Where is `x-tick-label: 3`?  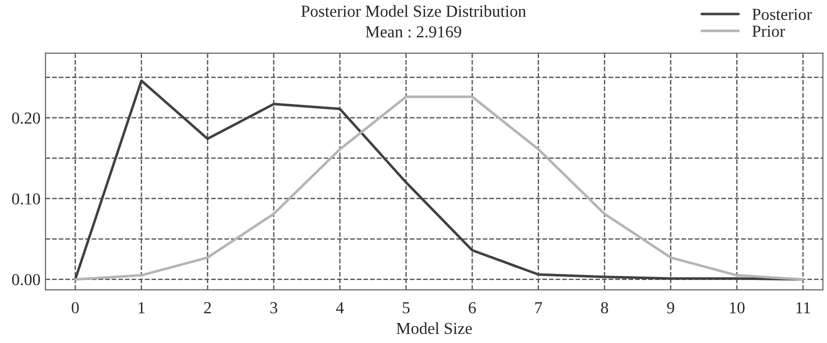
x-tick-label: 3 is located at coordinates (274, 308).